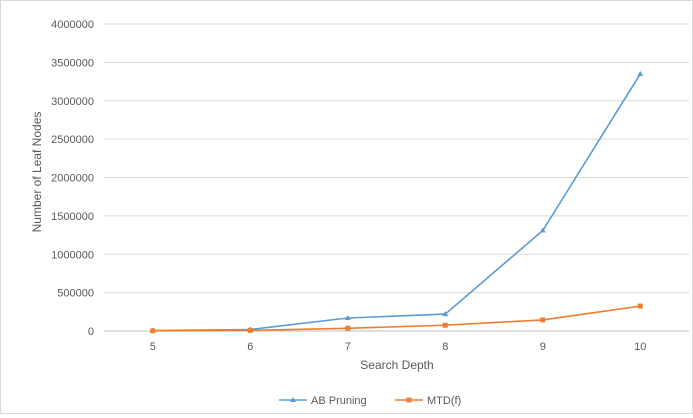  What do you see at coordinates (72, 25) in the screenshot?
I see `y-tick-label: 4000000` at bounding box center [72, 25].